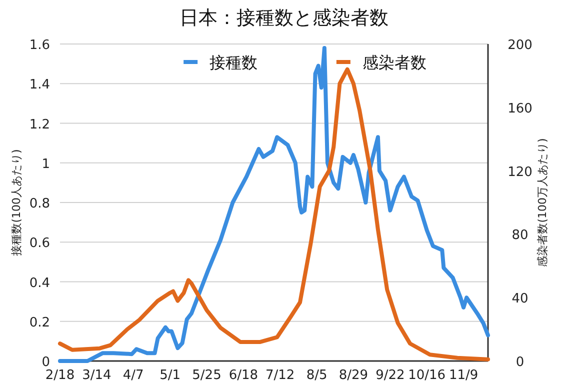  I want to click on x-tick-label: 6/18, so click(243, 375).